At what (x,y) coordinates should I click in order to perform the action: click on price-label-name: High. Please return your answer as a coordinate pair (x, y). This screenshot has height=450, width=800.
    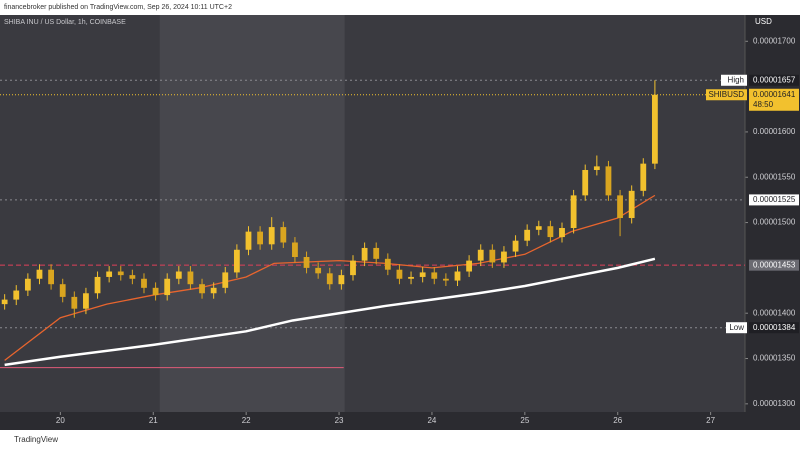
    Looking at the image, I should click on (736, 79).